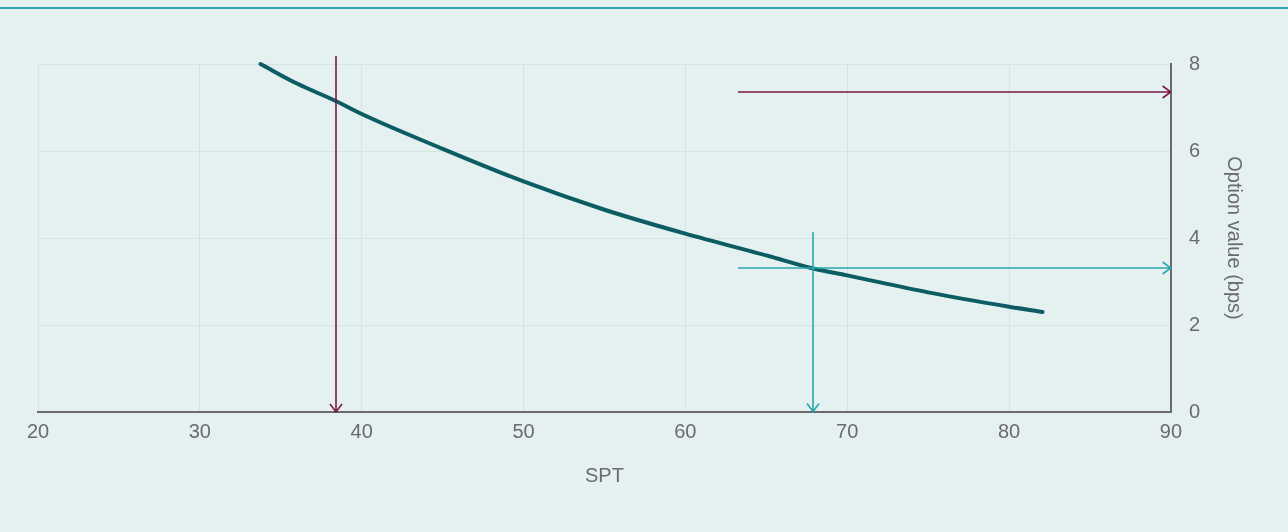 Image resolution: width=1288 pixels, height=532 pixels. Describe the element at coordinates (199, 430) in the screenshot. I see `x-tick-label: 30` at that location.